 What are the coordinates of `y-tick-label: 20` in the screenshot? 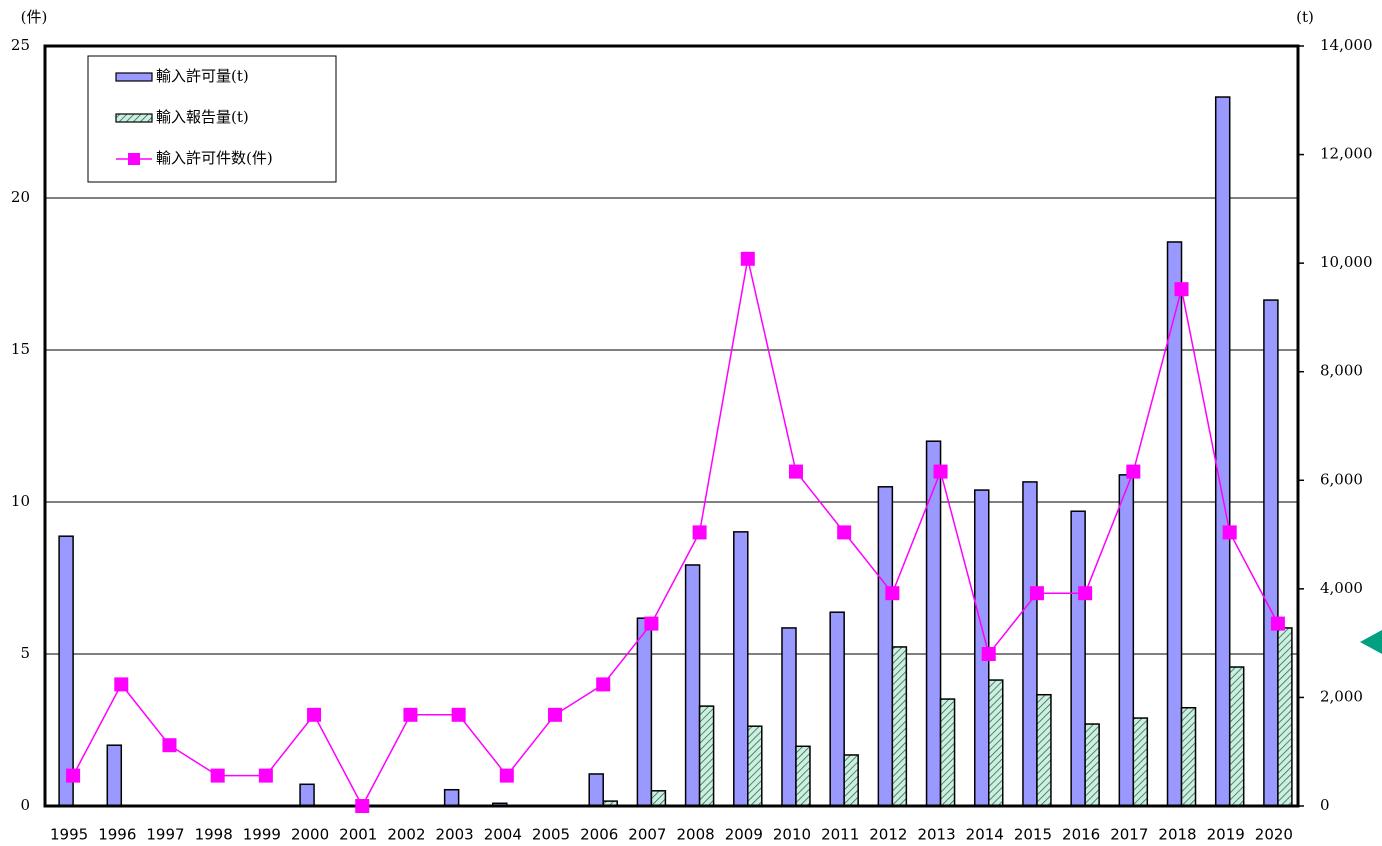 It's located at (20, 197).